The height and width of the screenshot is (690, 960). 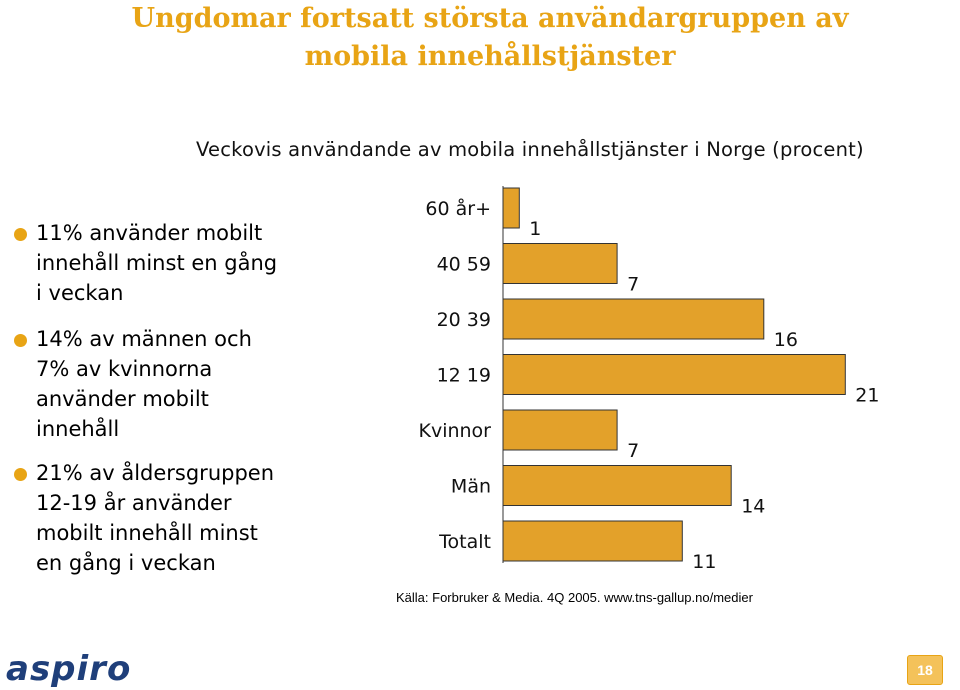 I want to click on bullet-line: innehåll, so click(x=78, y=429).